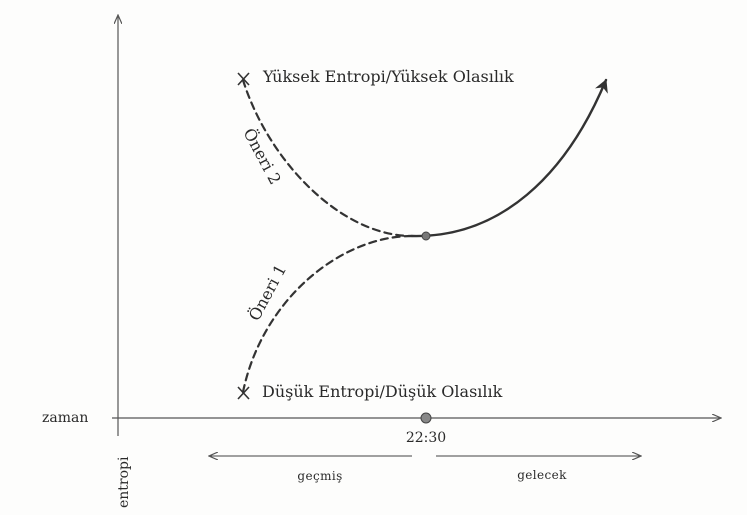 The height and width of the screenshot is (515, 747). What do you see at coordinates (426, 418) in the screenshot?
I see `time-marker-point` at bounding box center [426, 418].